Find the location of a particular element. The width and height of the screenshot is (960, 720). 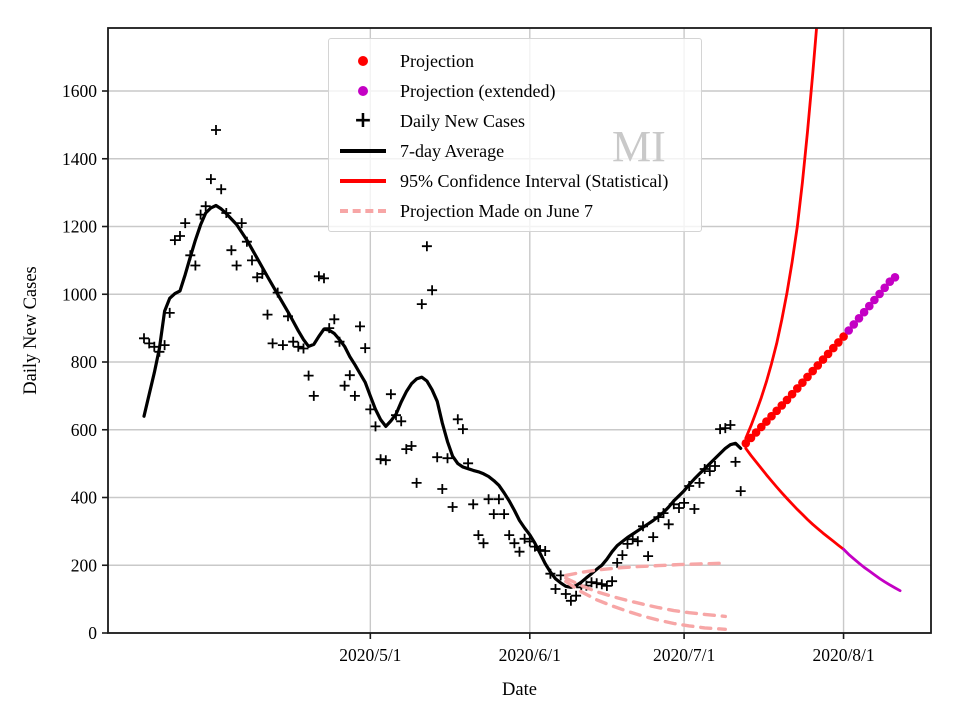

x-tick-label: 2020/6/1 is located at coordinates (530, 655).